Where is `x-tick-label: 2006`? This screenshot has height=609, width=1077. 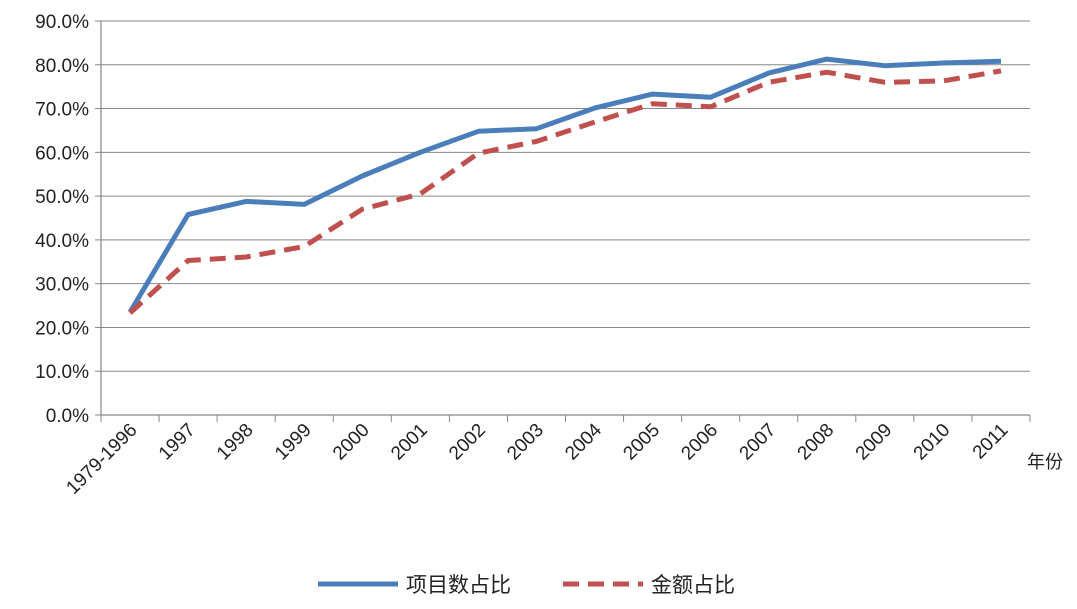 x-tick-label: 2006 is located at coordinates (699, 442).